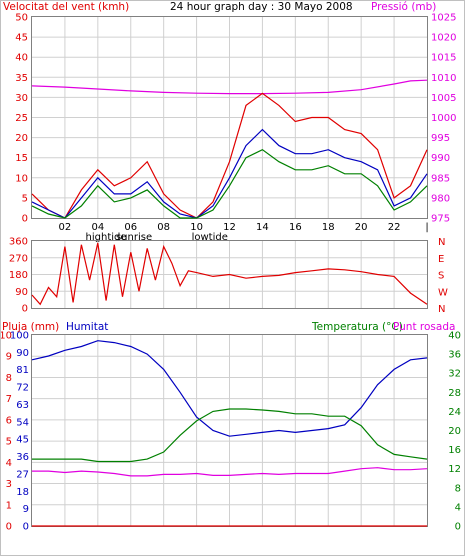  I want to click on left-tick-label: 6, so click(9, 420).